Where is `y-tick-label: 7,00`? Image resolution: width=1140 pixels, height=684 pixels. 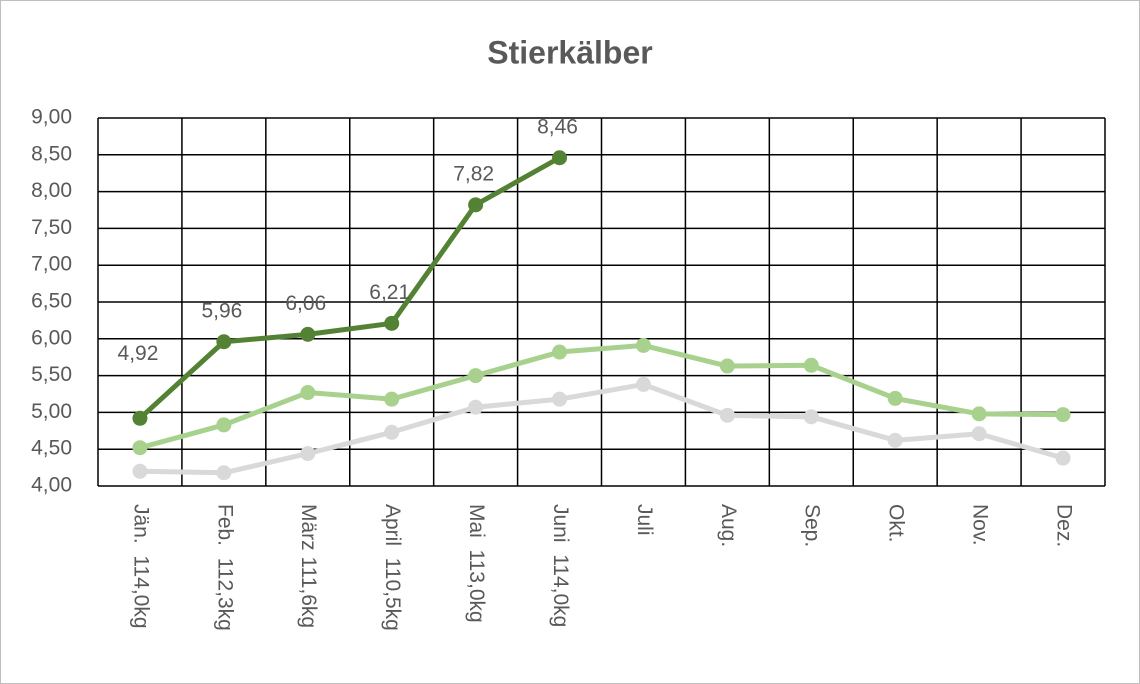
y-tick-label: 7,00 is located at coordinates (51, 264).